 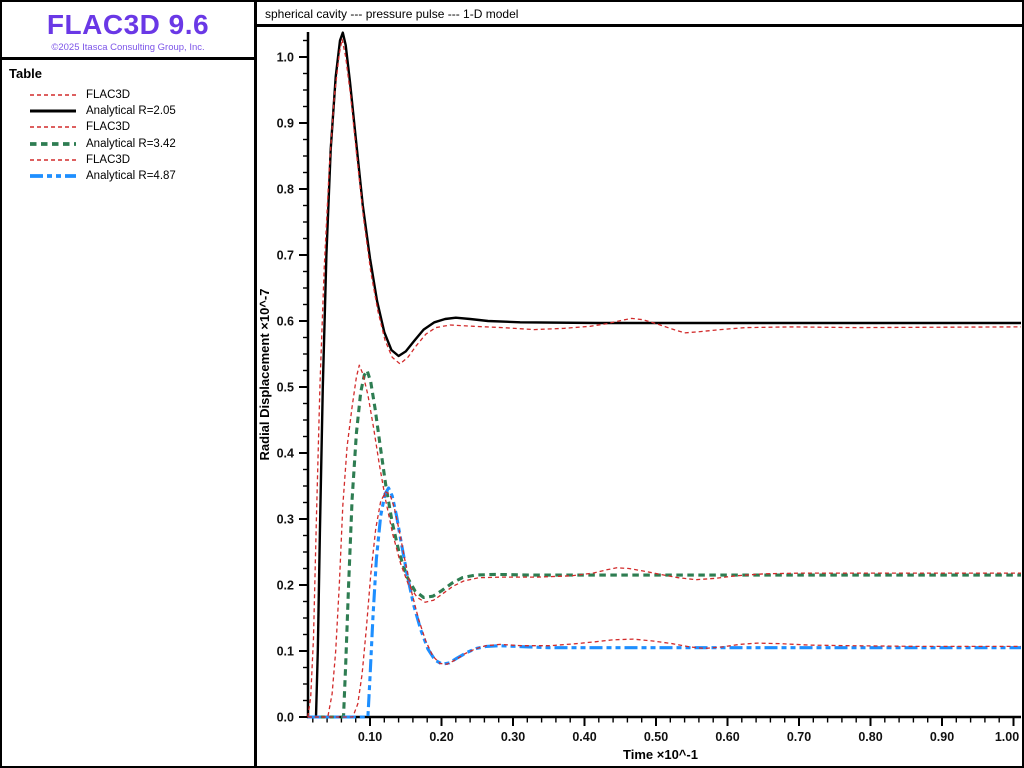 What do you see at coordinates (942, 737) in the screenshot?
I see `svg-text: 0.90` at bounding box center [942, 737].